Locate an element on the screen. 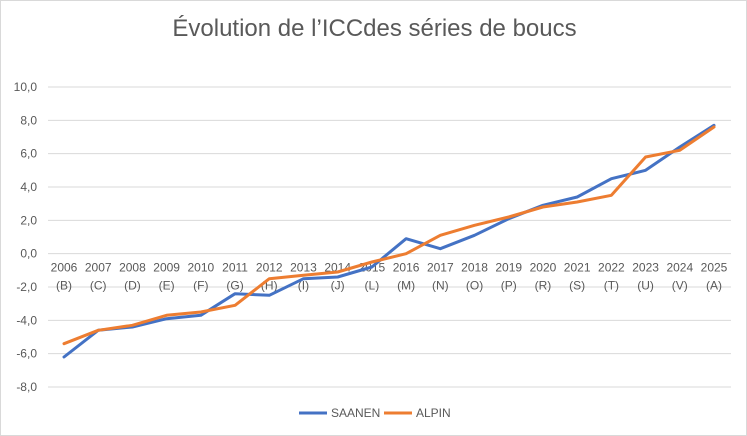  x-tick-sublabel: (V) is located at coordinates (680, 286).